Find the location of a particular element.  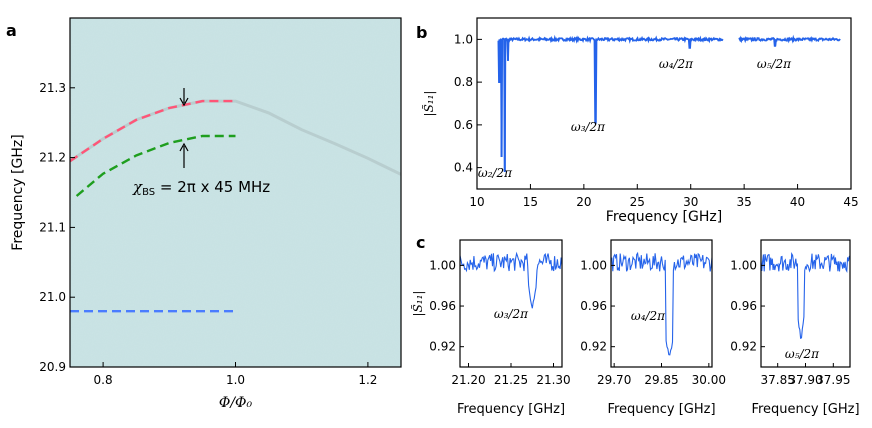

arrow-lower-head is located at coordinates (184, 147).